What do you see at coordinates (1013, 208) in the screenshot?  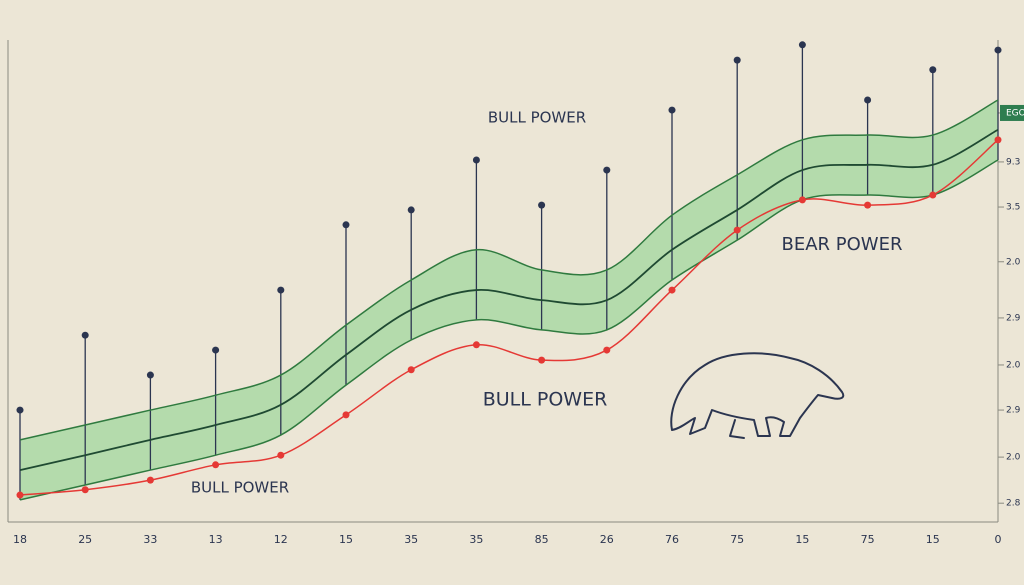 I see `y-tick-label: 3.5` at bounding box center [1013, 208].